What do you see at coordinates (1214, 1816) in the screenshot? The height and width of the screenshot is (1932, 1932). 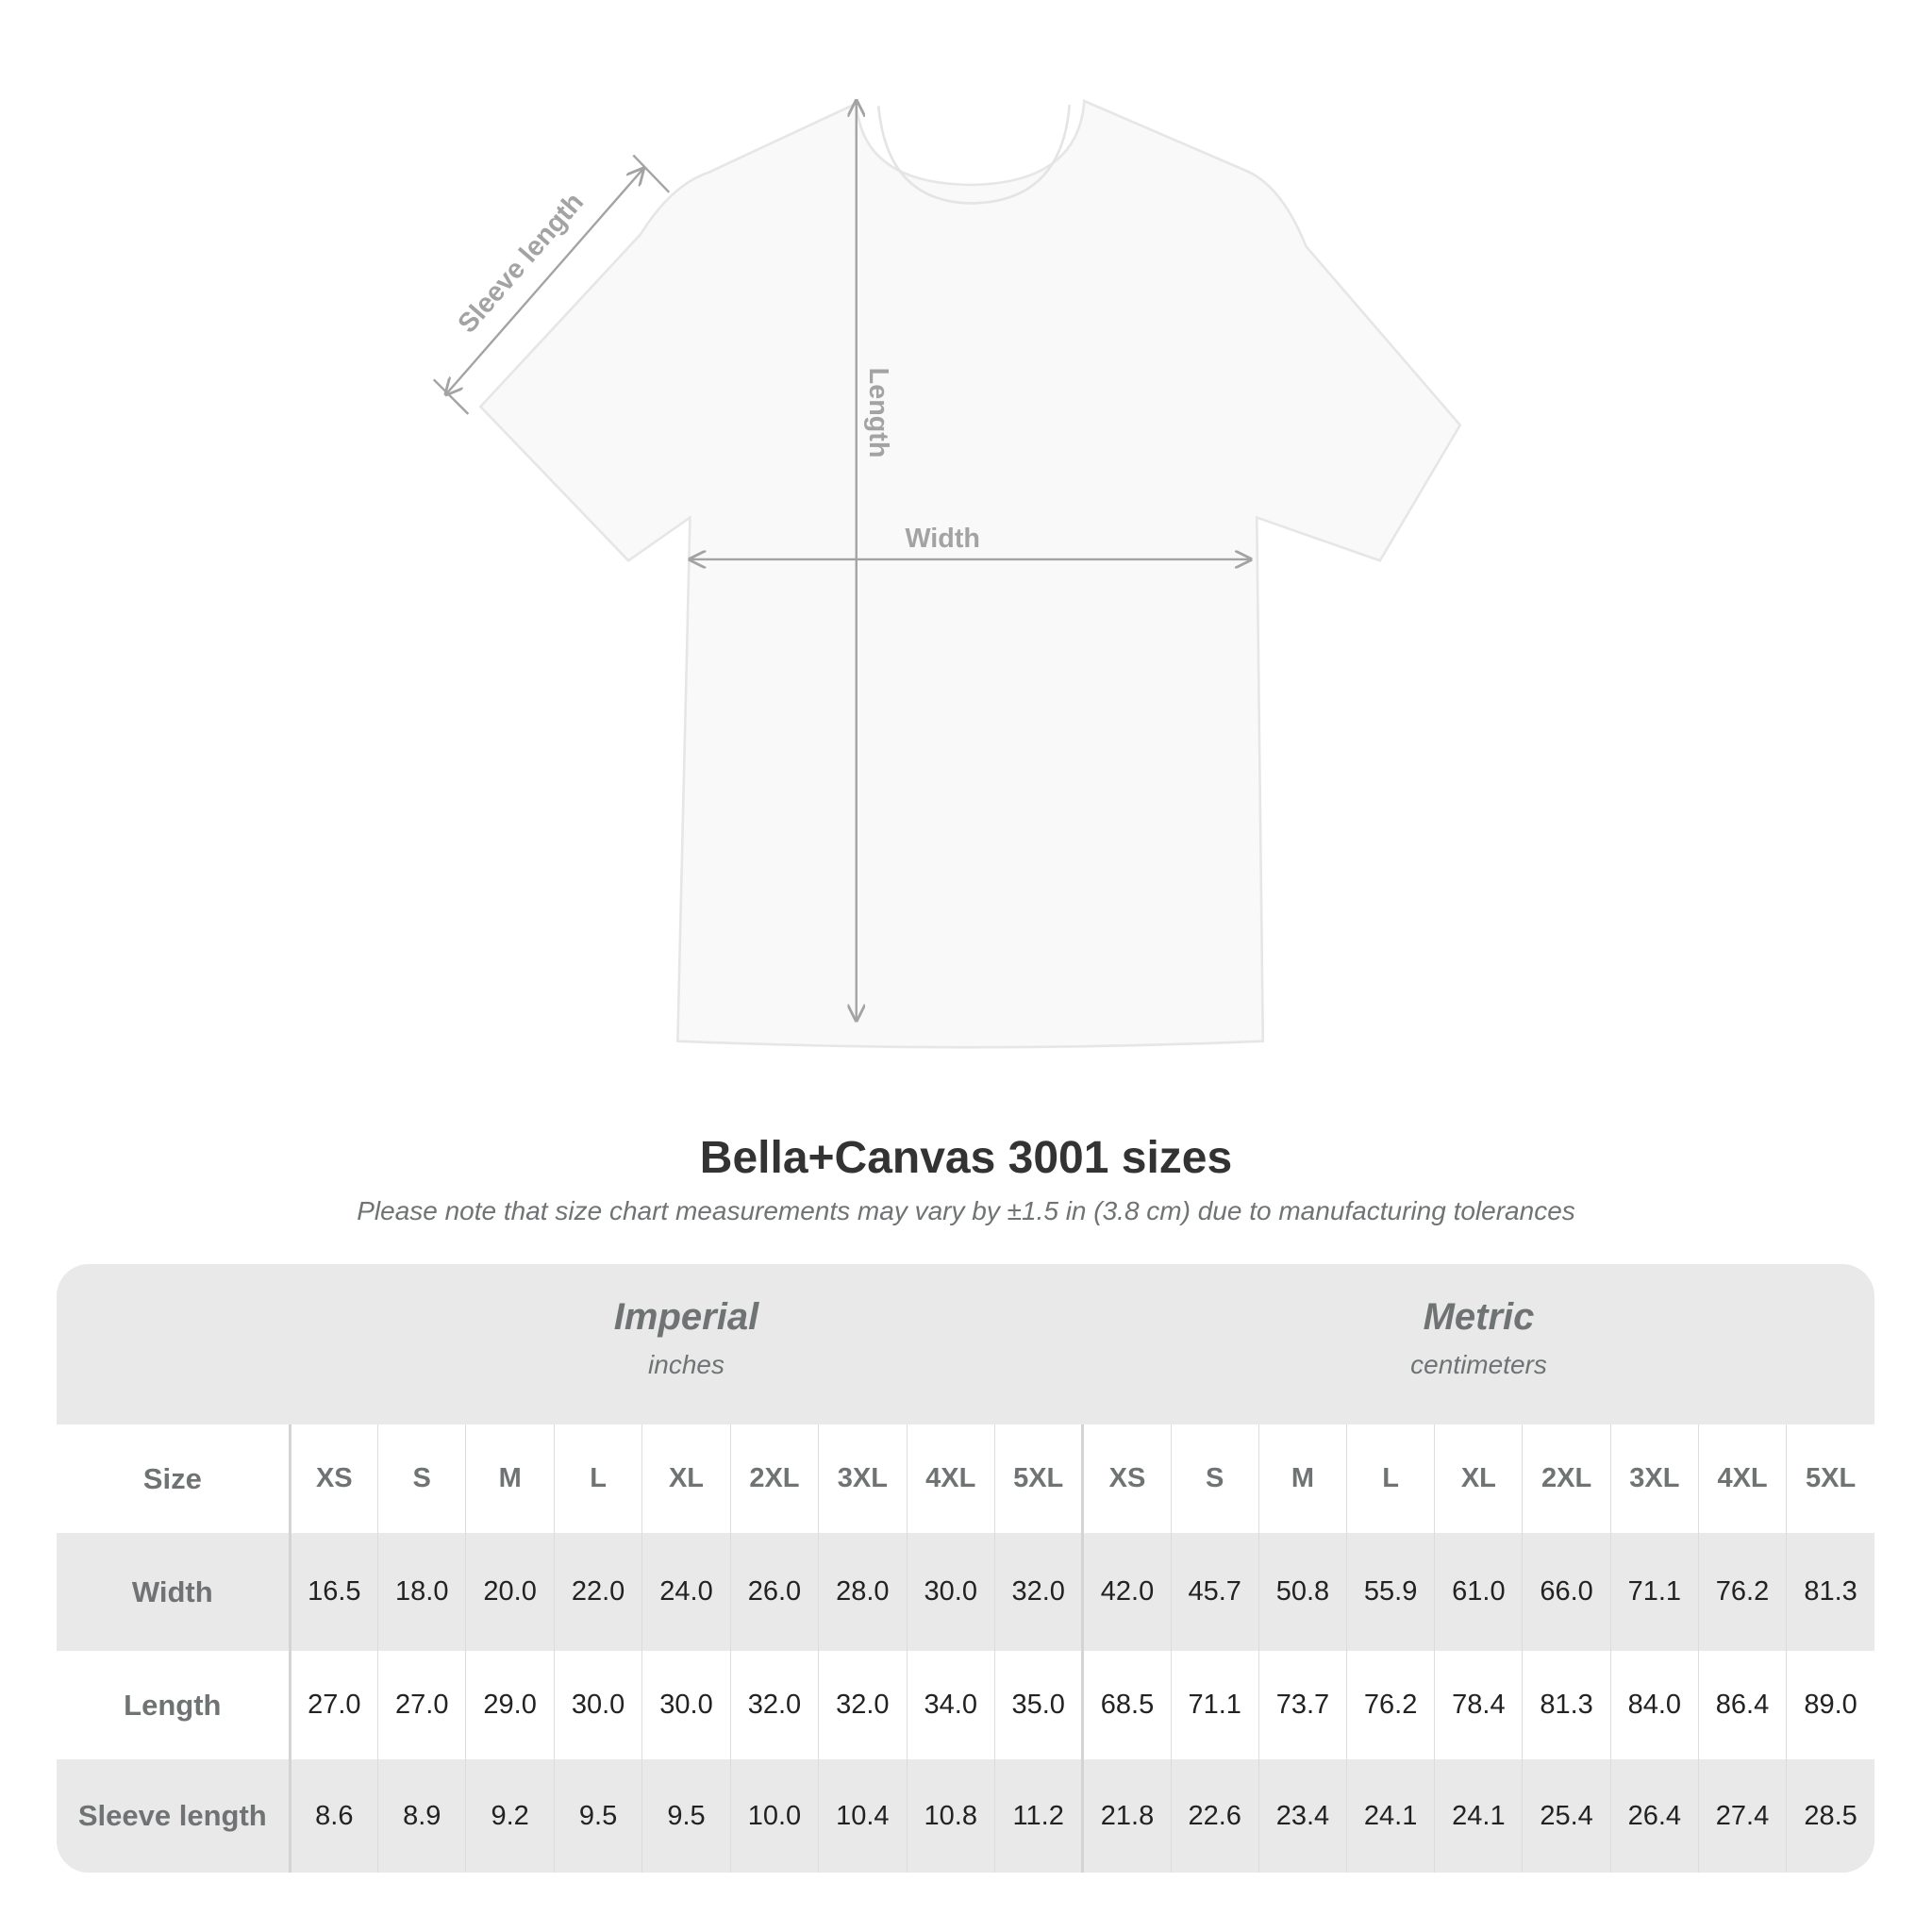 I see `metric-value: 22.6` at bounding box center [1214, 1816].